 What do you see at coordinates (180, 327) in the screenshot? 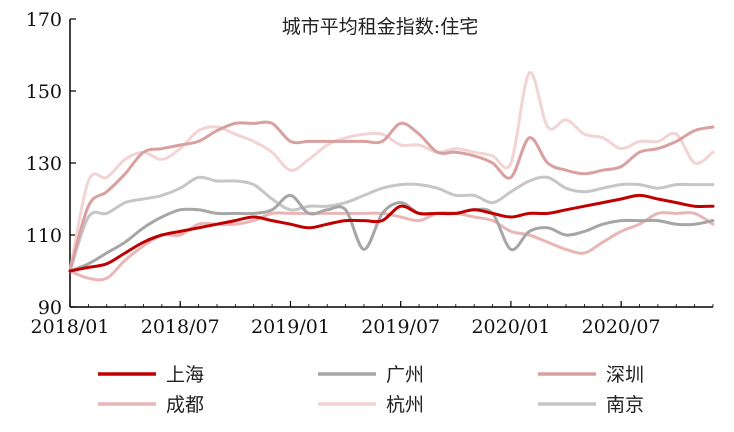
I see `x-tick-label: 2018/07` at bounding box center [180, 327].